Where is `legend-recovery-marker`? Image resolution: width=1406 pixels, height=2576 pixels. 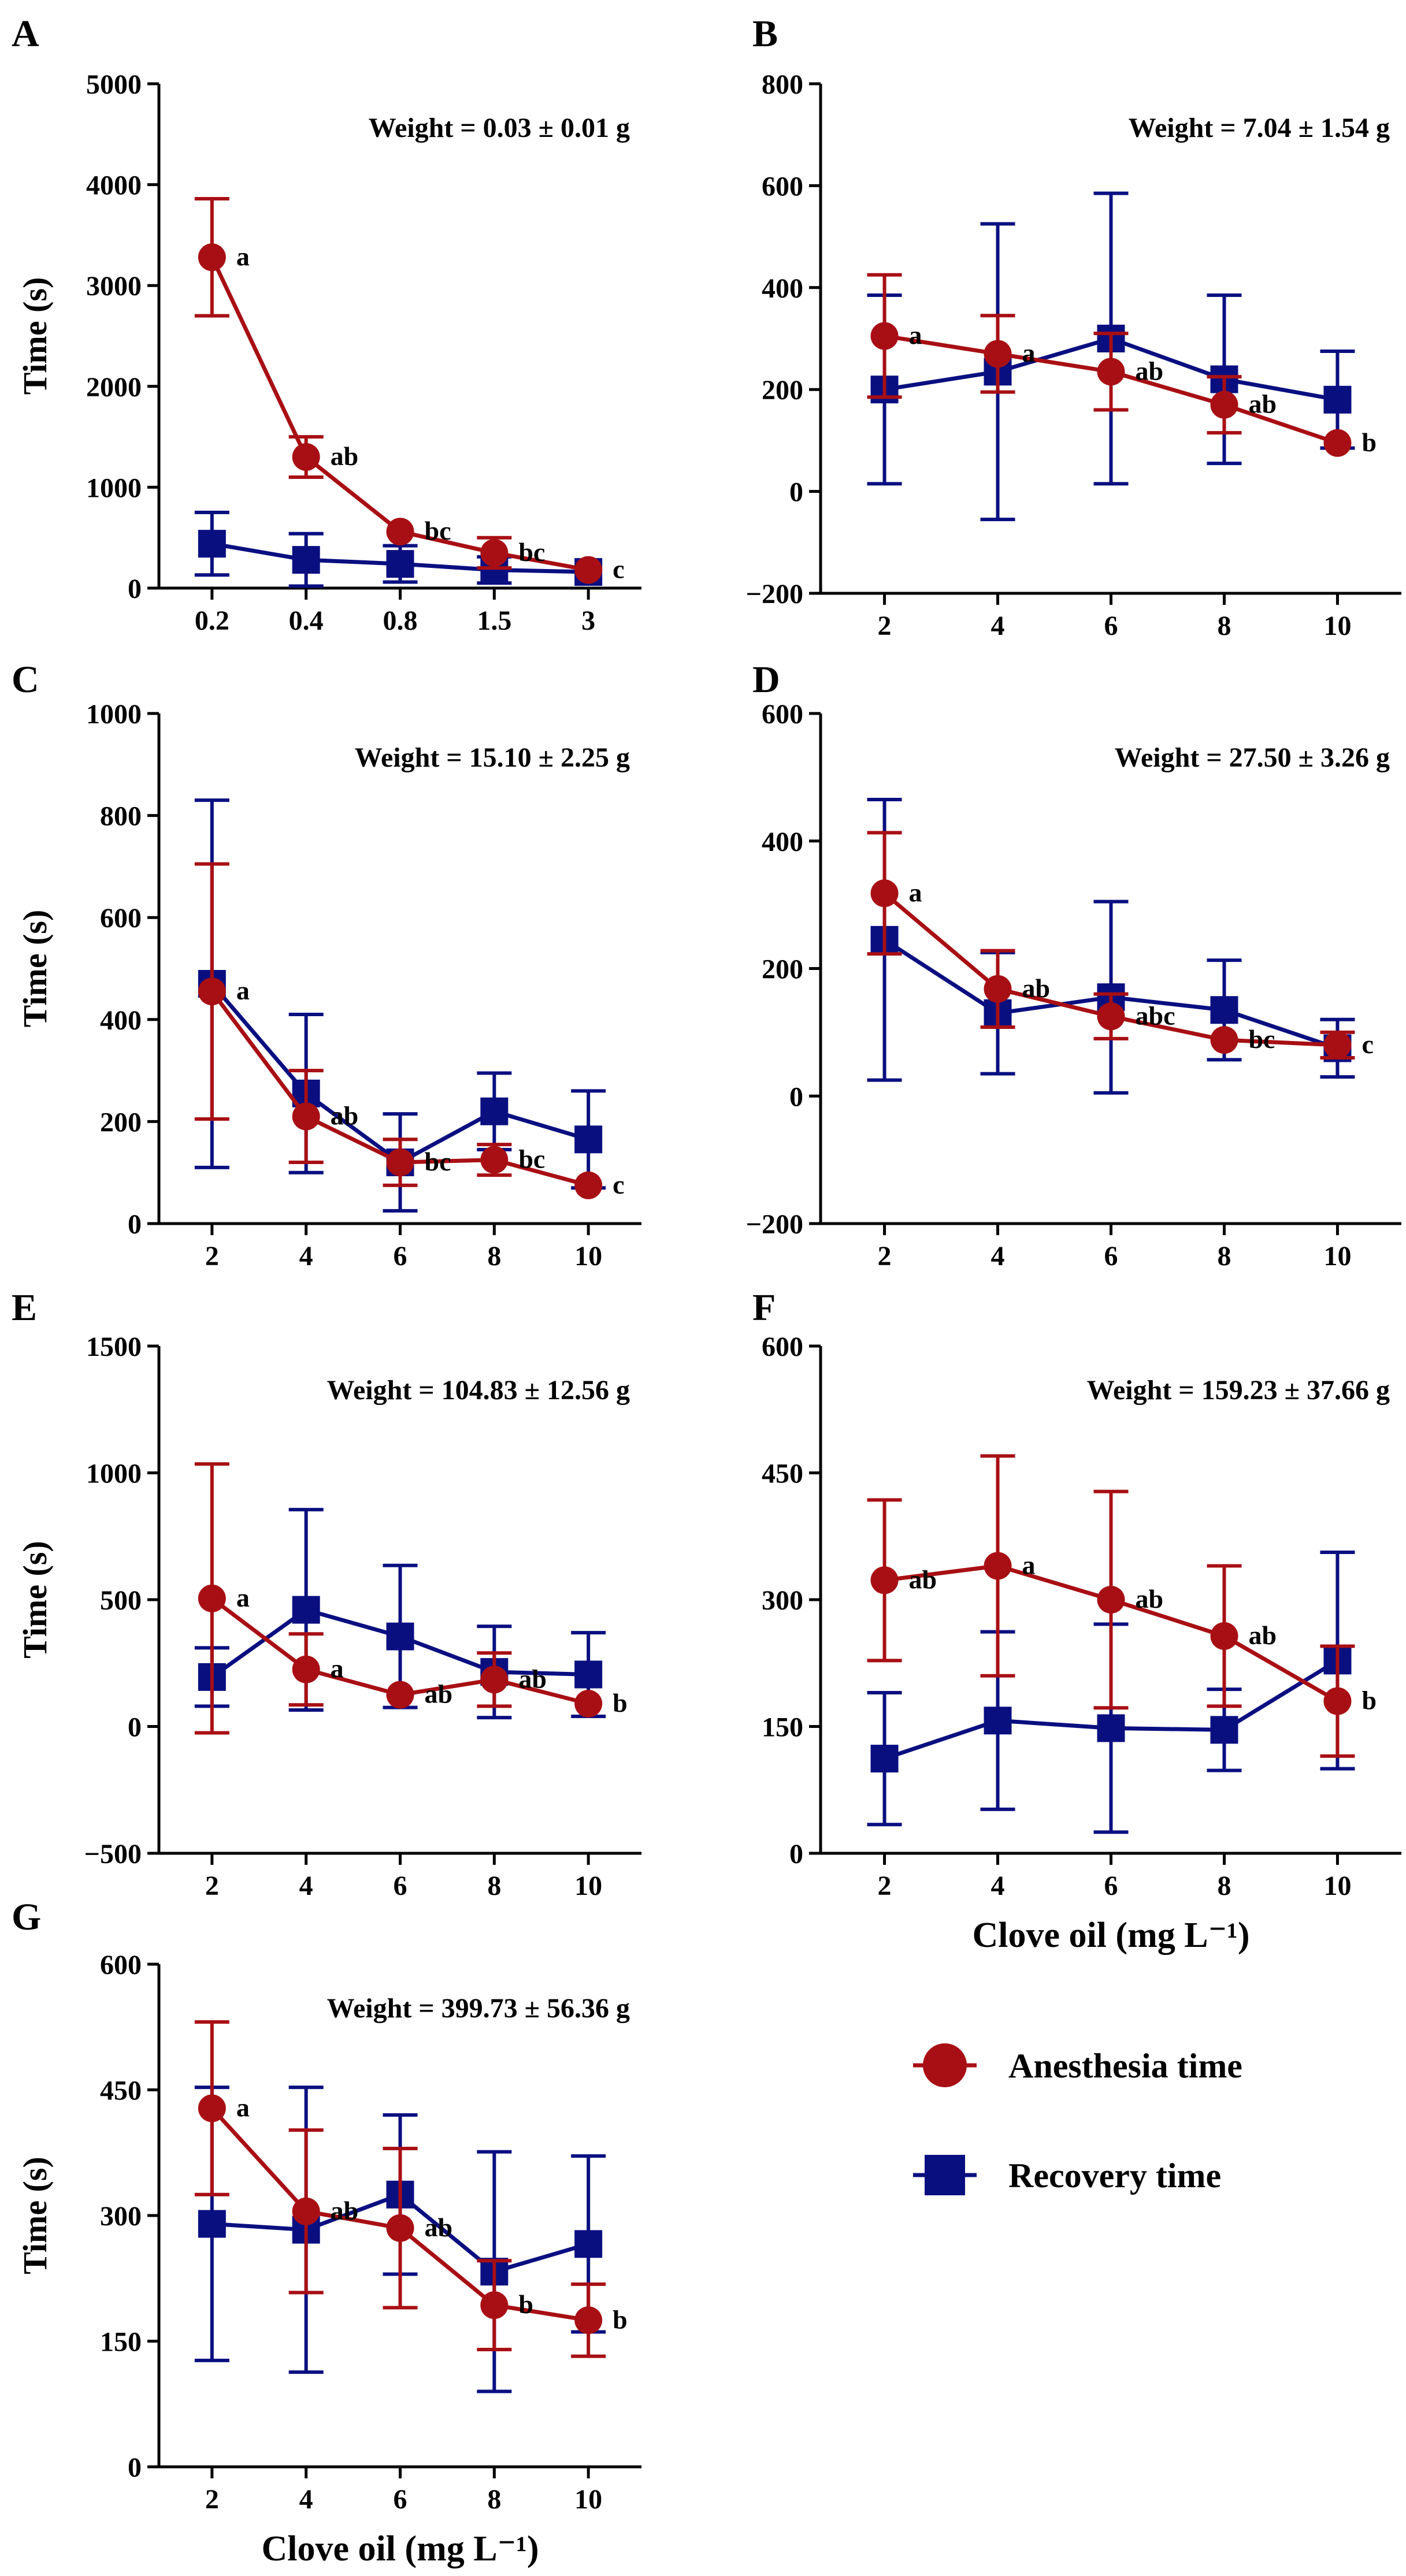 legend-recovery-marker is located at coordinates (945, 2175).